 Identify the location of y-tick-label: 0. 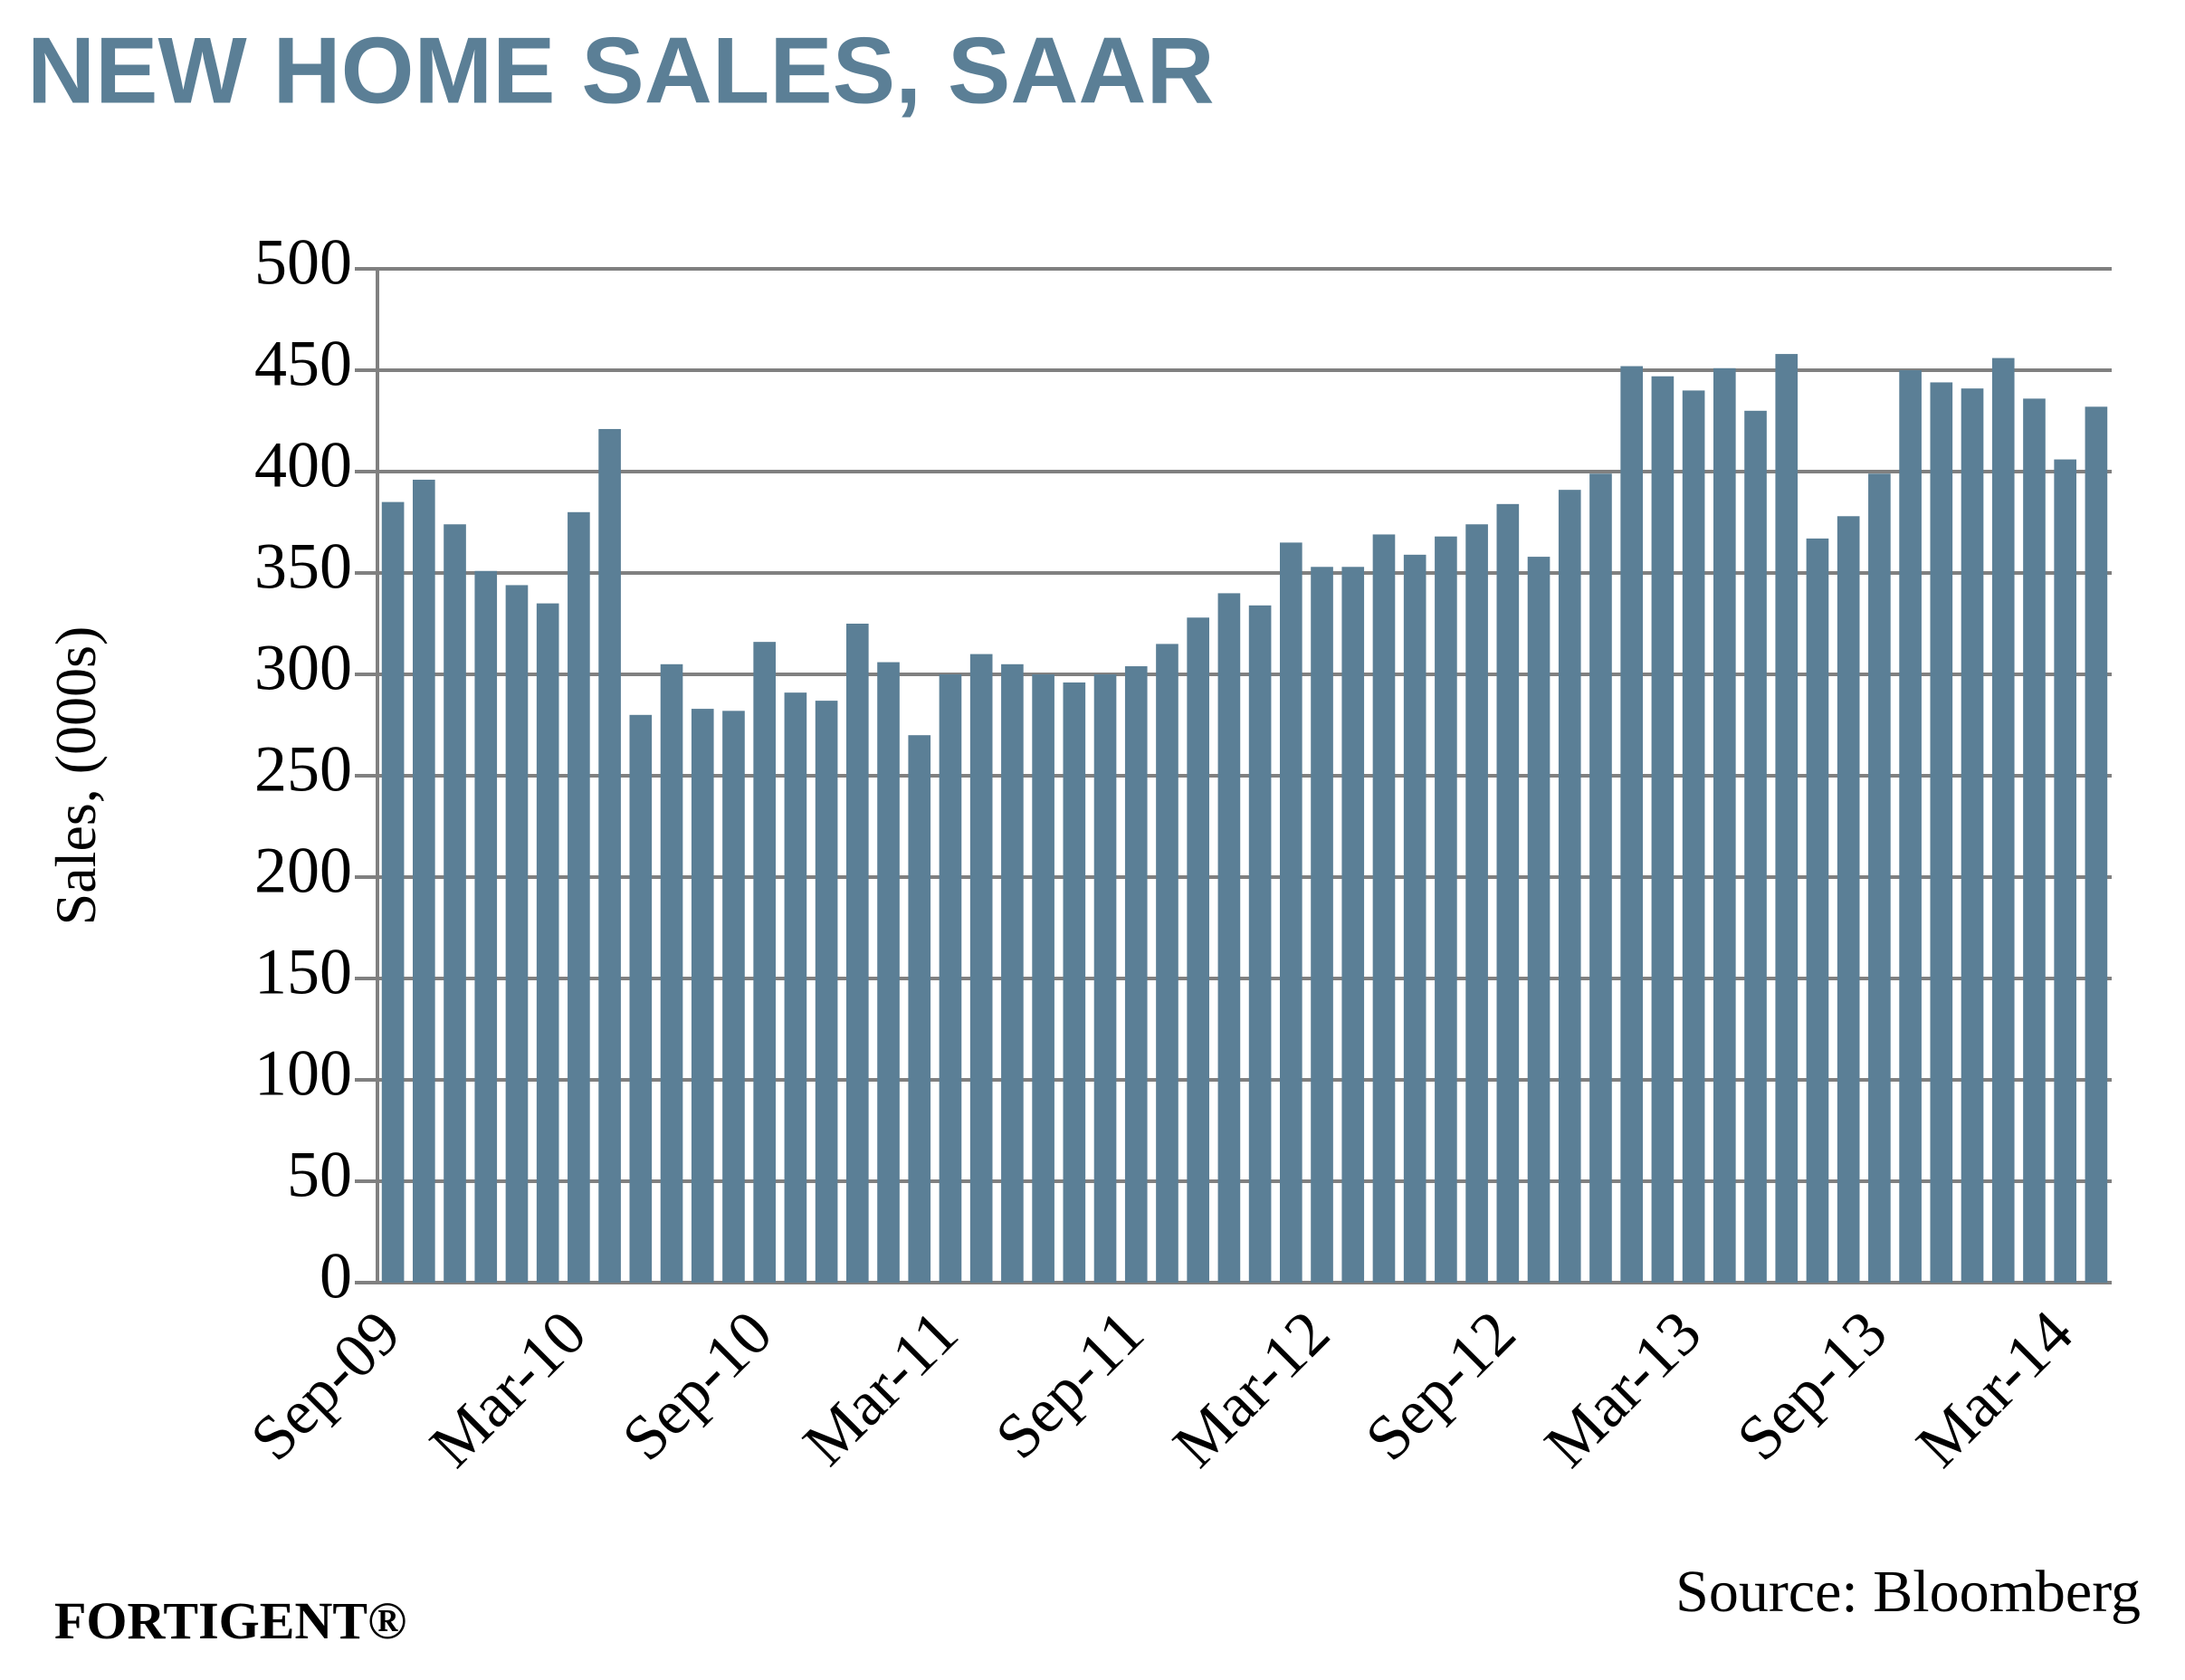
(336, 1276).